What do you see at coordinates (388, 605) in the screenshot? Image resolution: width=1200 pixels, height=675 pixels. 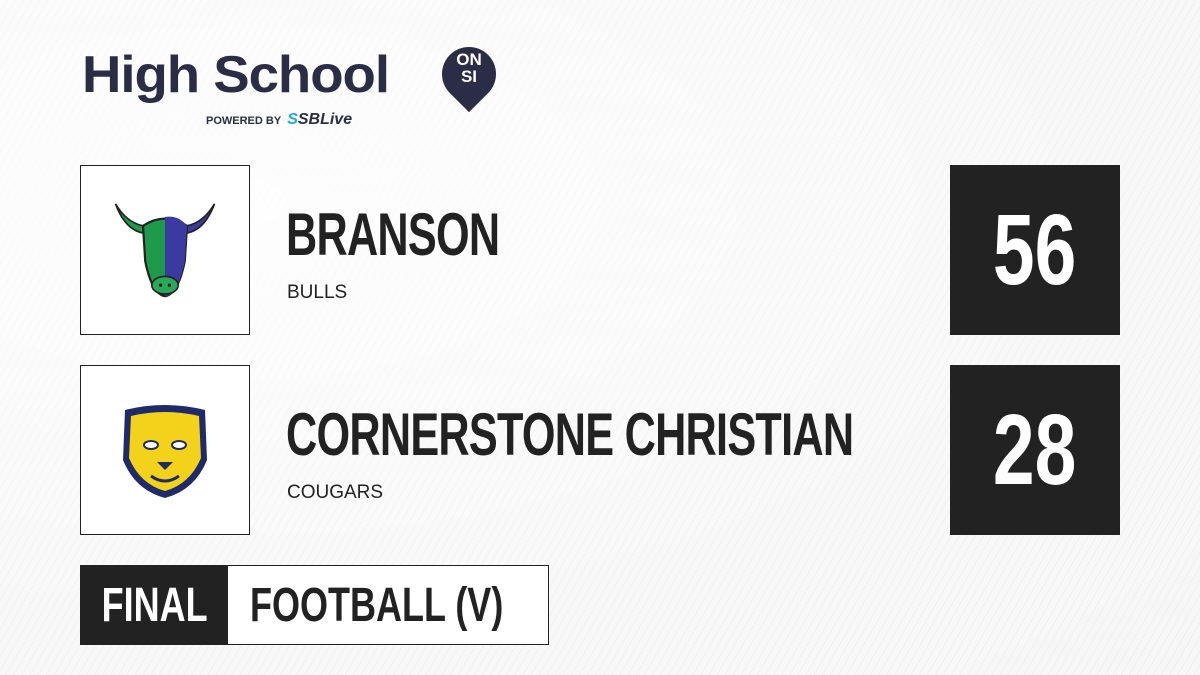 I see `sport-label: FOOTBALL (V)` at bounding box center [388, 605].